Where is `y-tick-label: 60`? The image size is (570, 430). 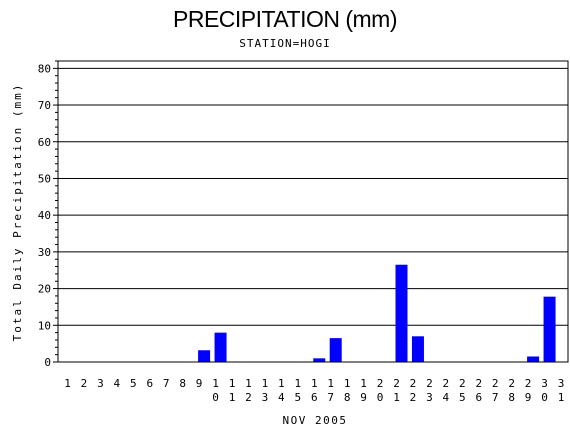
y-tick-label: 60 is located at coordinates (44, 142).